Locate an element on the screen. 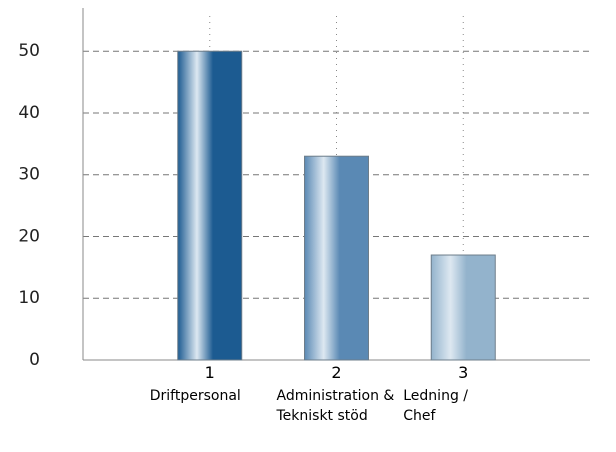 Image resolution: width=616 pixels, height=452 pixels. y-tick-label: 50 is located at coordinates (29, 51).